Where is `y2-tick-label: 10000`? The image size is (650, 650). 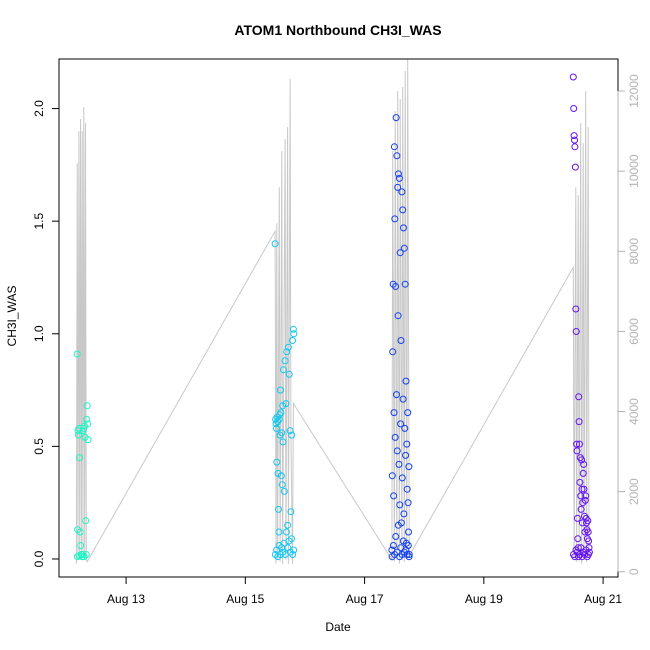 y2-tick-label: 10000 is located at coordinates (634, 171).